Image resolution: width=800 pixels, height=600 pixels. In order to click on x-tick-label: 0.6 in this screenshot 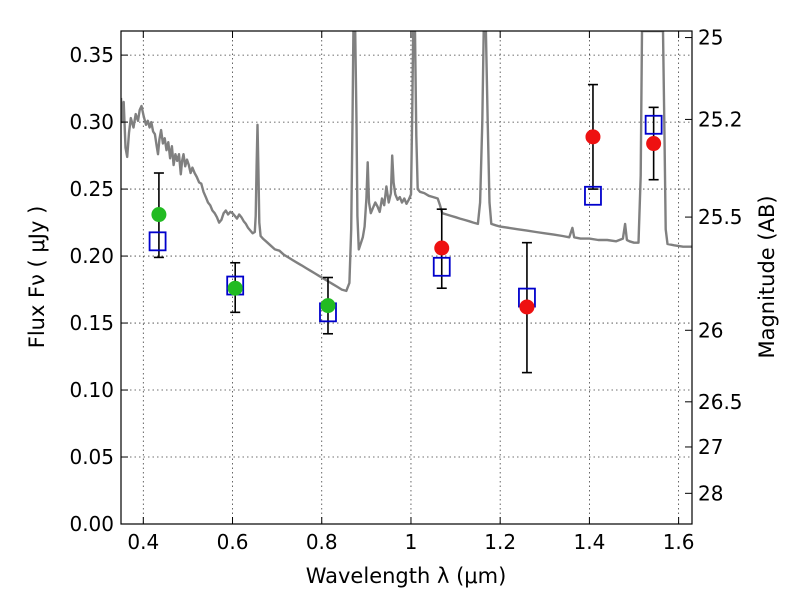, I will do `click(233, 542)`.